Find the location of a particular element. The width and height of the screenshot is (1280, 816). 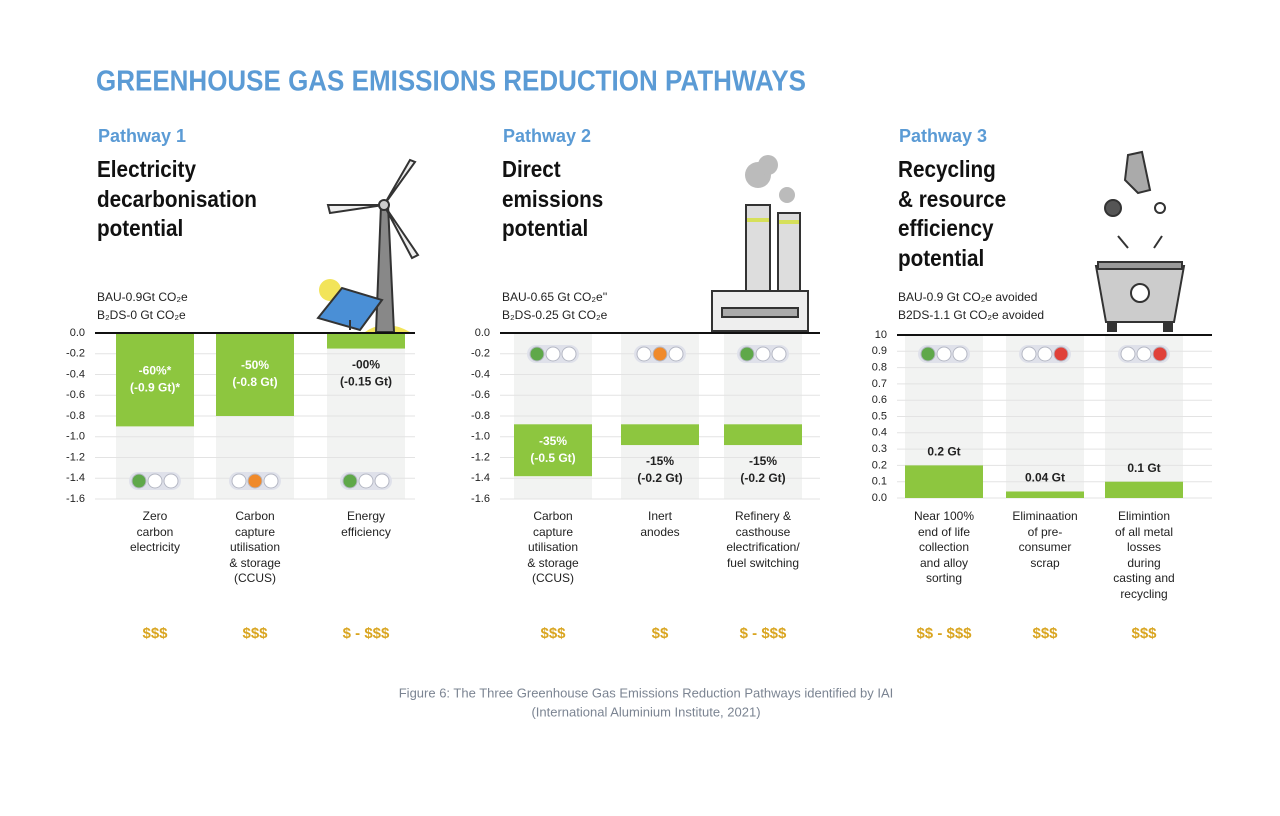

y-tick-label: 0.8 is located at coordinates (879, 368).